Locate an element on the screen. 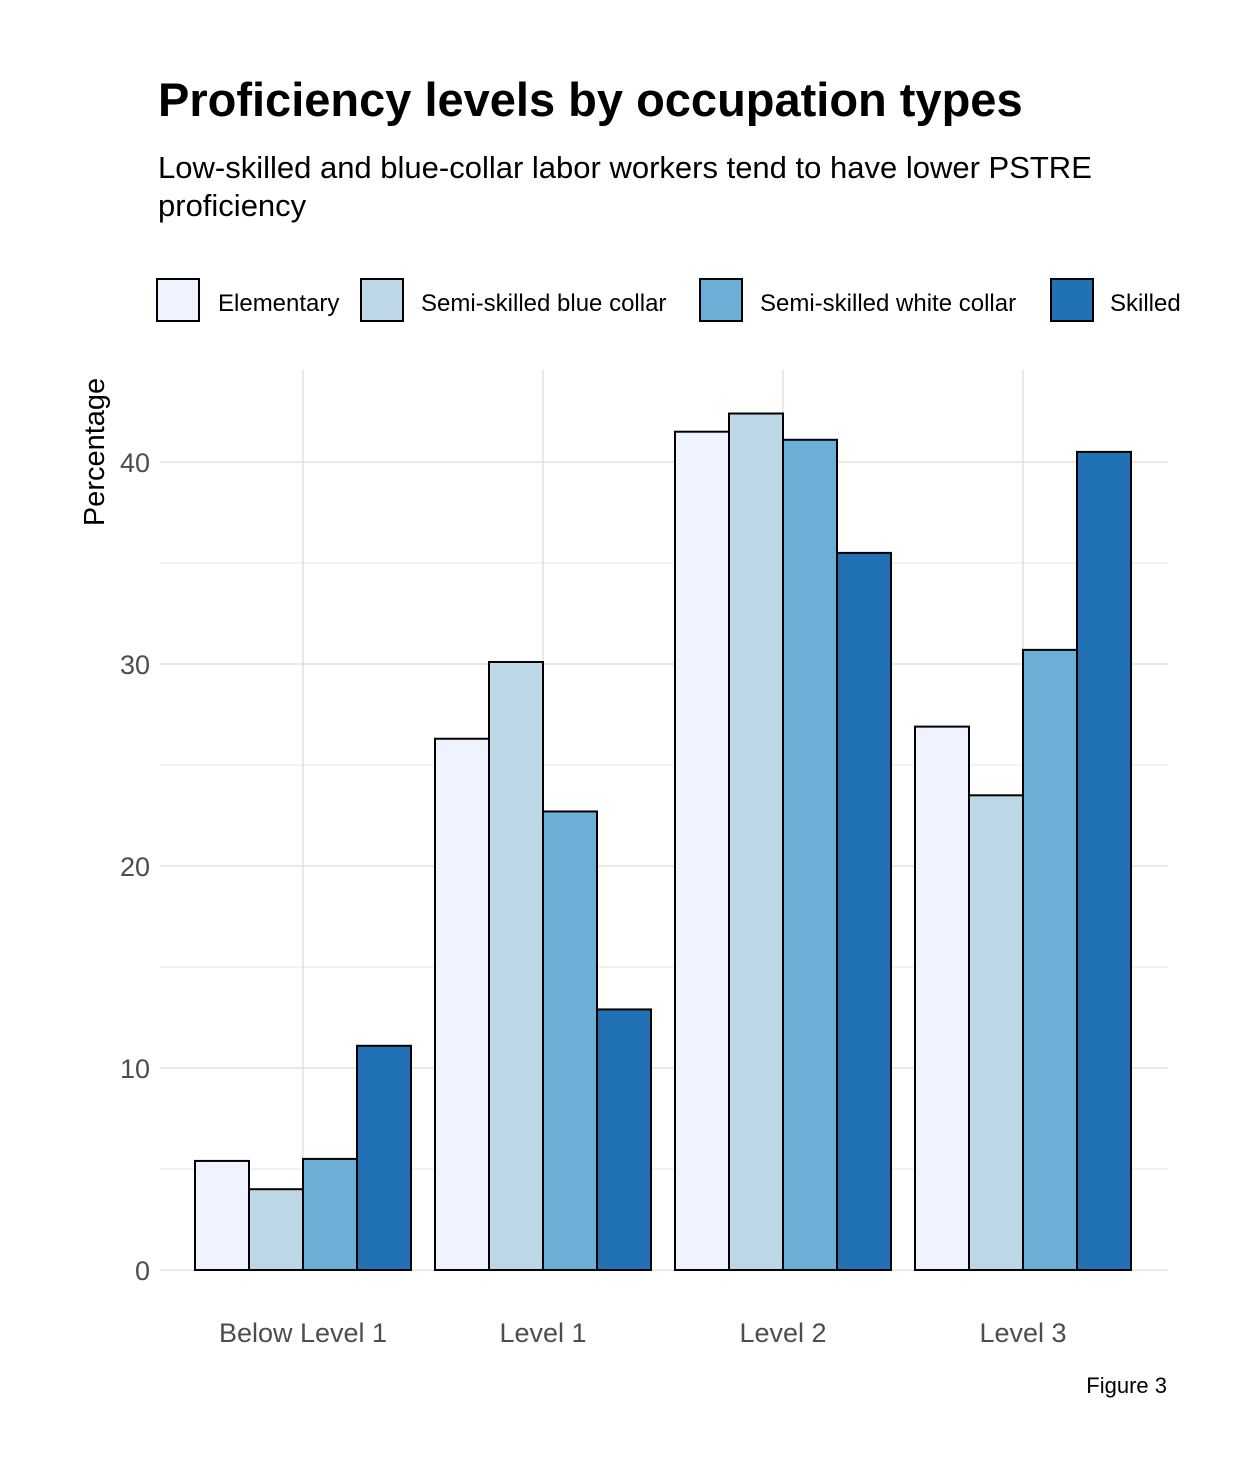 The image size is (1248, 1478). y-tick-label: 20 is located at coordinates (135, 867).